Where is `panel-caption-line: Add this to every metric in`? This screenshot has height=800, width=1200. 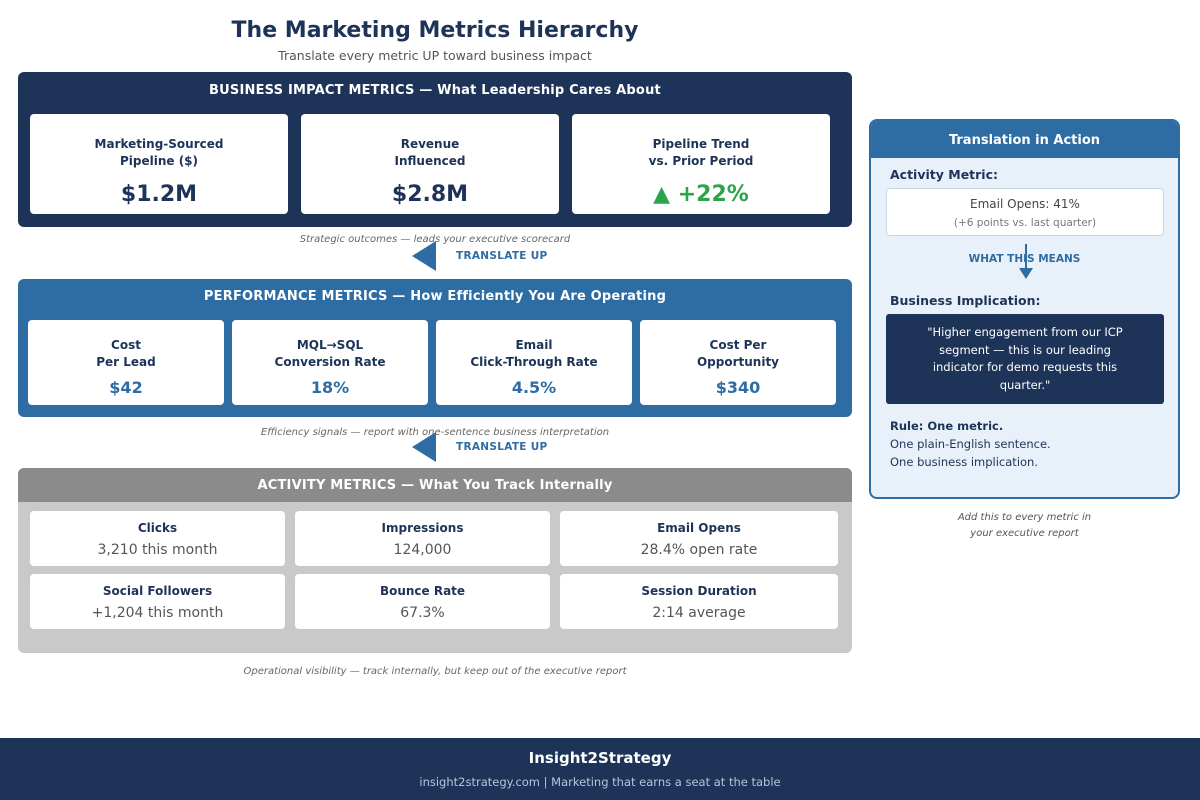 panel-caption-line: Add this to every metric in is located at coordinates (1024, 517).